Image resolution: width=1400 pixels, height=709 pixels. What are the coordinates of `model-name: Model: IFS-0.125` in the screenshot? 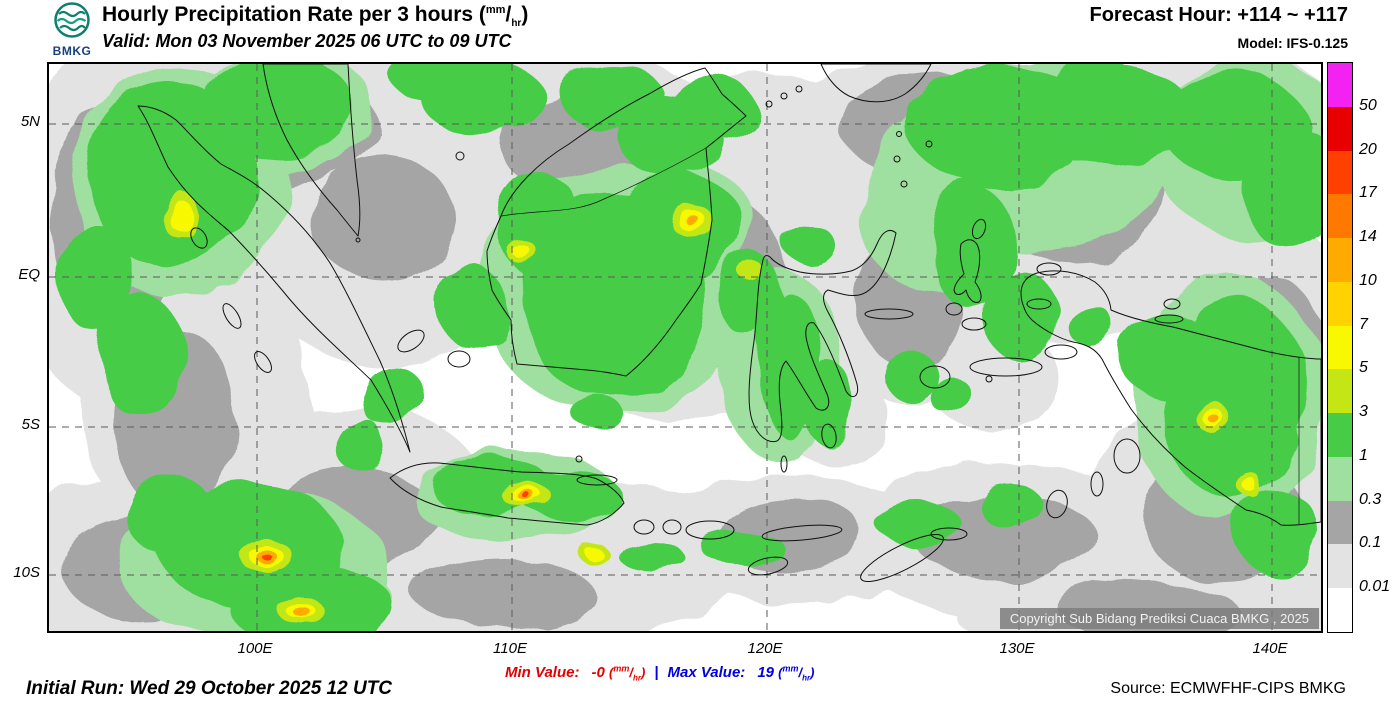 It's located at (1292, 43).